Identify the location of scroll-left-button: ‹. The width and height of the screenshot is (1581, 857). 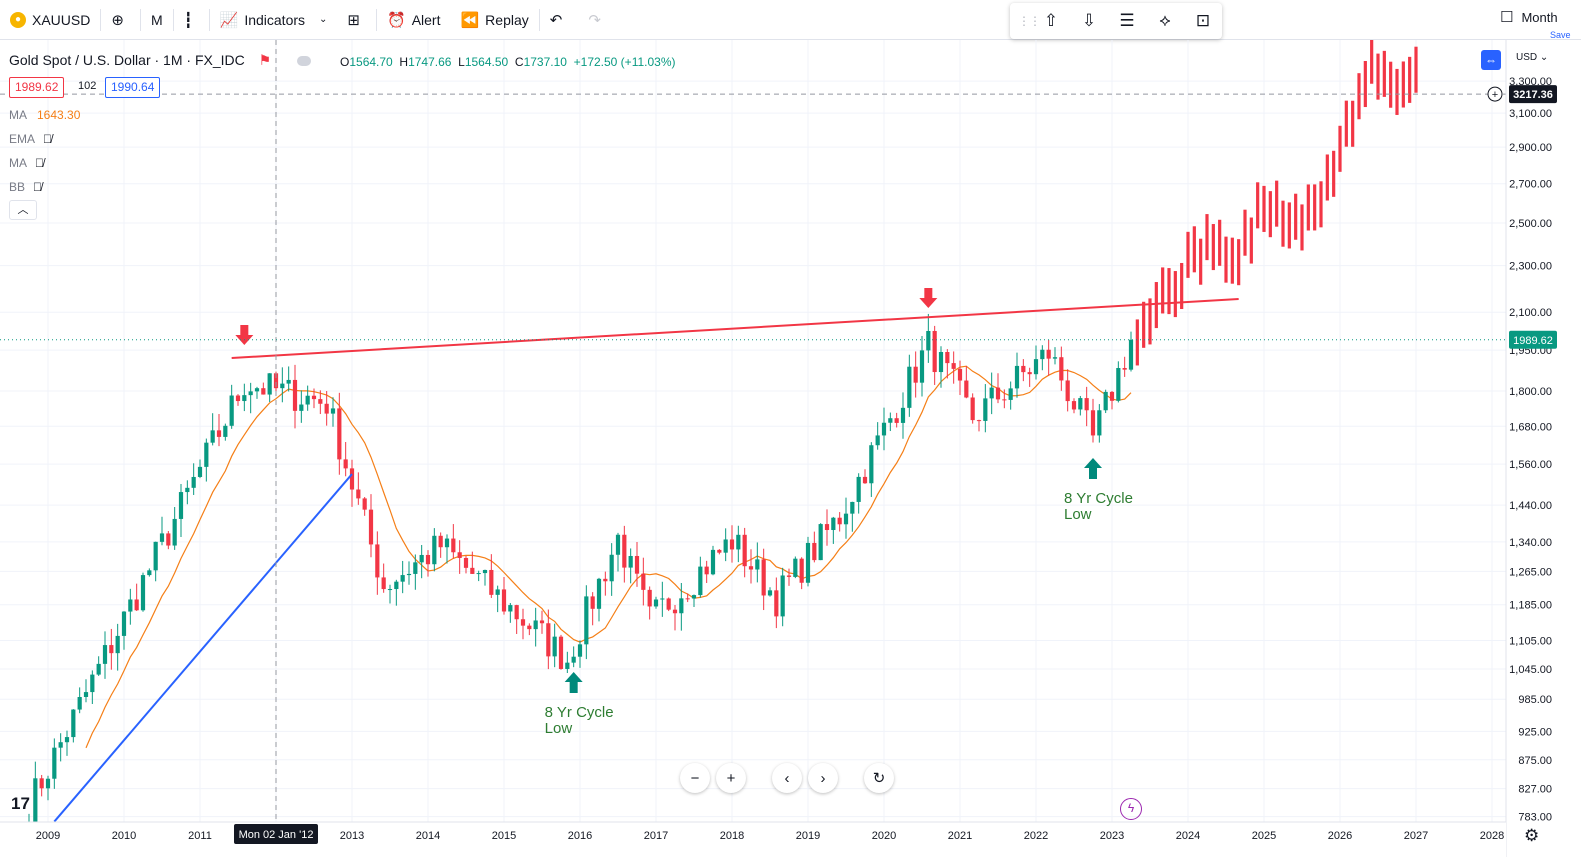
(787, 778).